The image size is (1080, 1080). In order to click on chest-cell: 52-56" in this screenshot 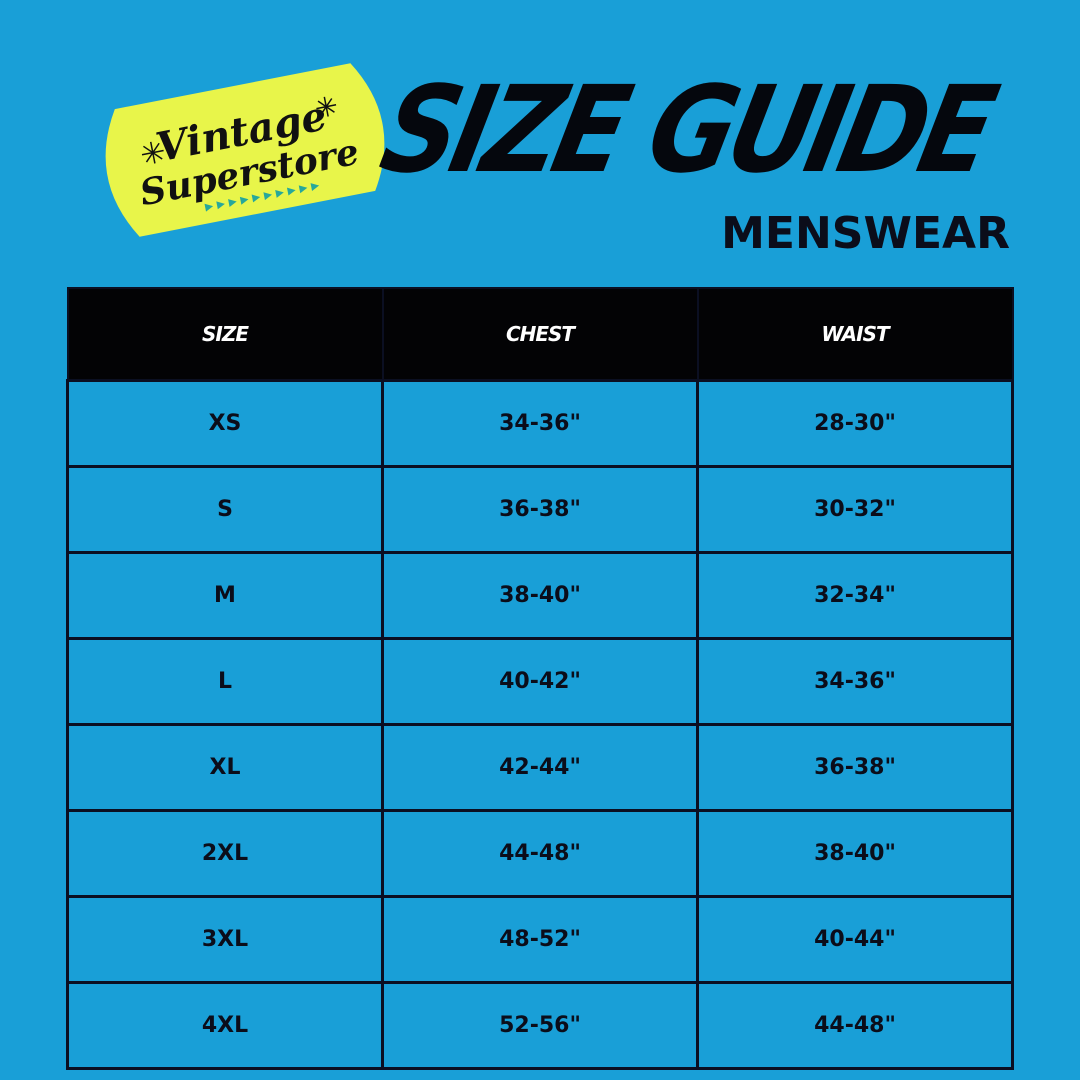, I will do `click(540, 1025)`.